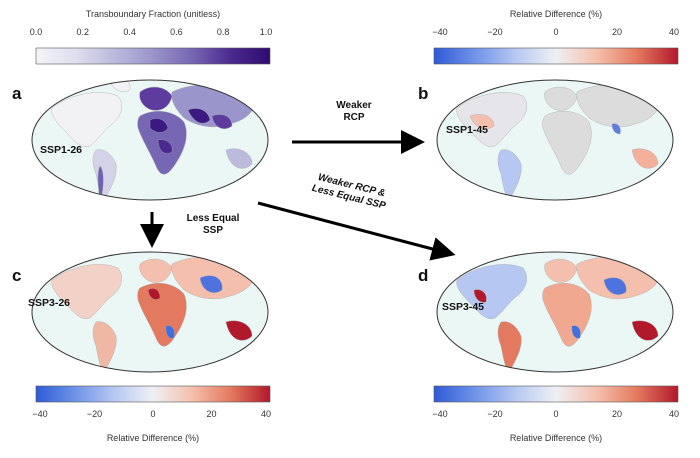  Describe the element at coordinates (423, 93) in the screenshot. I see `panel-letter-b: b` at that location.